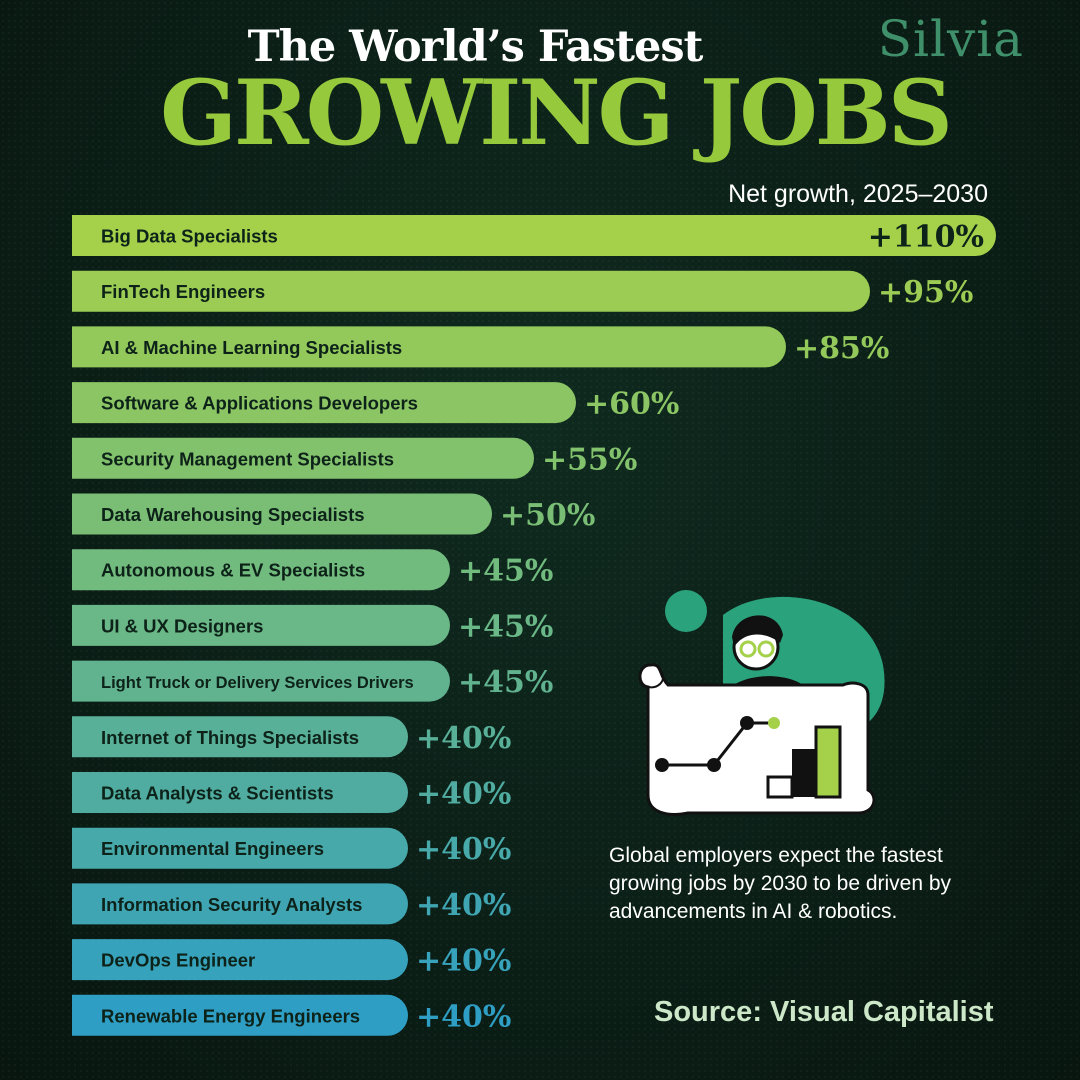  What do you see at coordinates (556, 113) in the screenshot?
I see `title-line-2: GROWING JOBS` at bounding box center [556, 113].